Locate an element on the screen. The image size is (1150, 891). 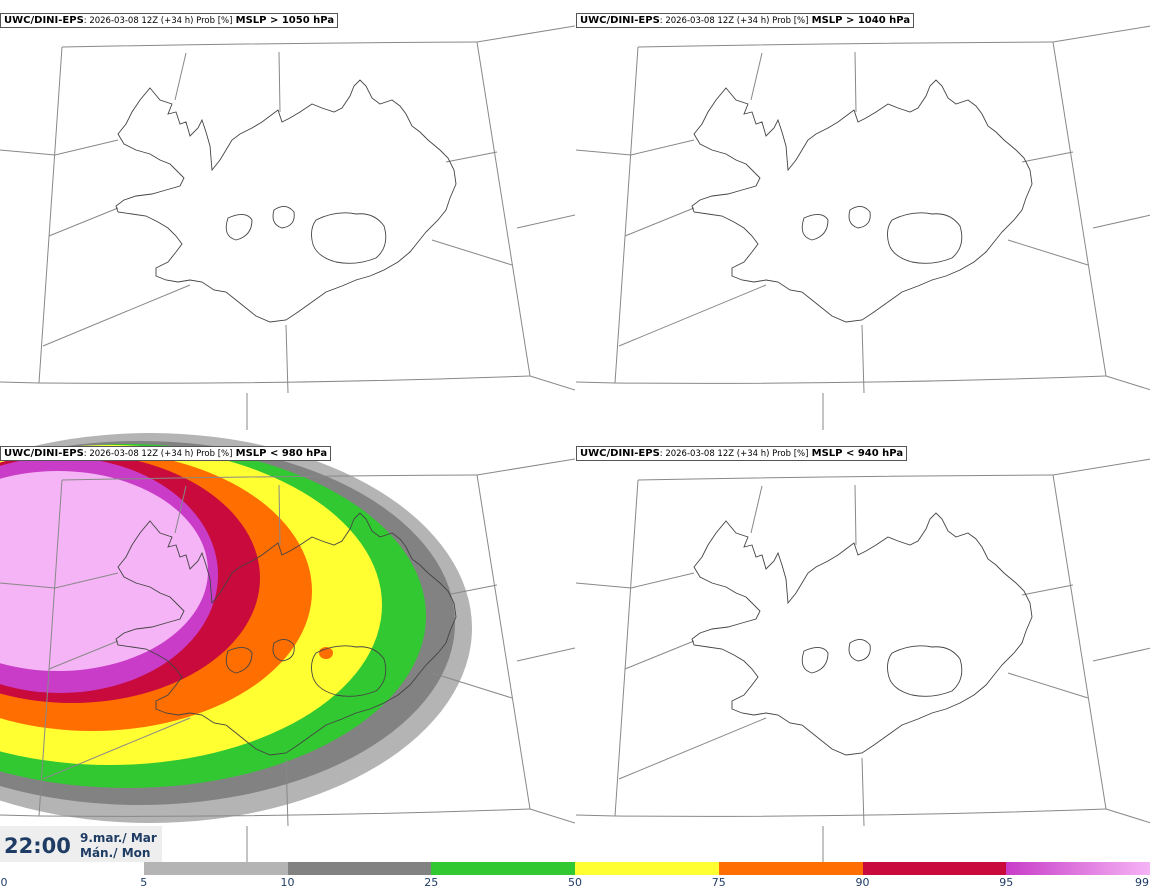
colorbar-tick-label: 50 is located at coordinates (575, 882).